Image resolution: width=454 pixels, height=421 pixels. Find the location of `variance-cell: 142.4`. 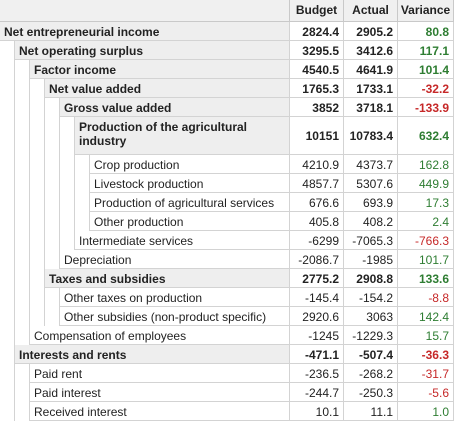

variance-cell: 142.4 is located at coordinates (426, 316).